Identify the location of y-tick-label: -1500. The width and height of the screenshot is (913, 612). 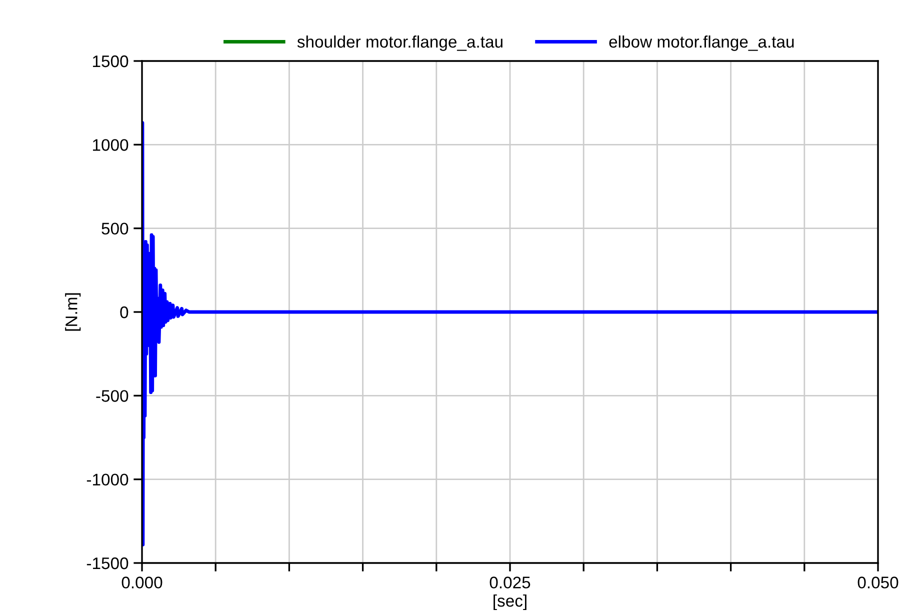
(107, 563).